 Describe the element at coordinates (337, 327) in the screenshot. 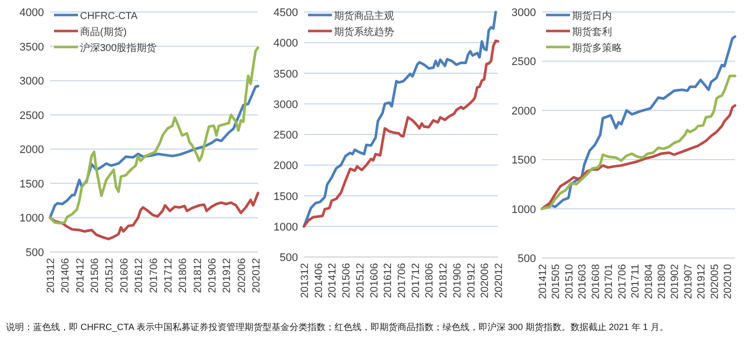

I see `text: 说明：蓝色线，即 CHFRC_CTA 表示中国私募证券投资管理期货型基金分类指数；红色线，即期货商品指数；绿色线，即沪深 300 期货指数。数据截止 2021 年 1 月。` at that location.